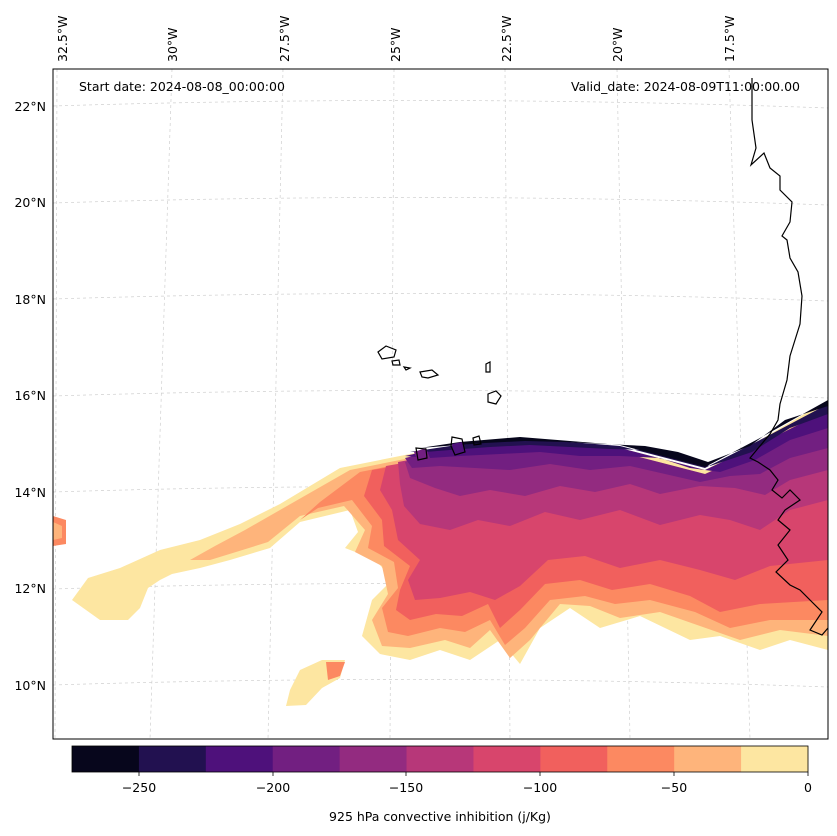 The width and height of the screenshot is (837, 836). I want to click on island-boa-vista, so click(494, 397).